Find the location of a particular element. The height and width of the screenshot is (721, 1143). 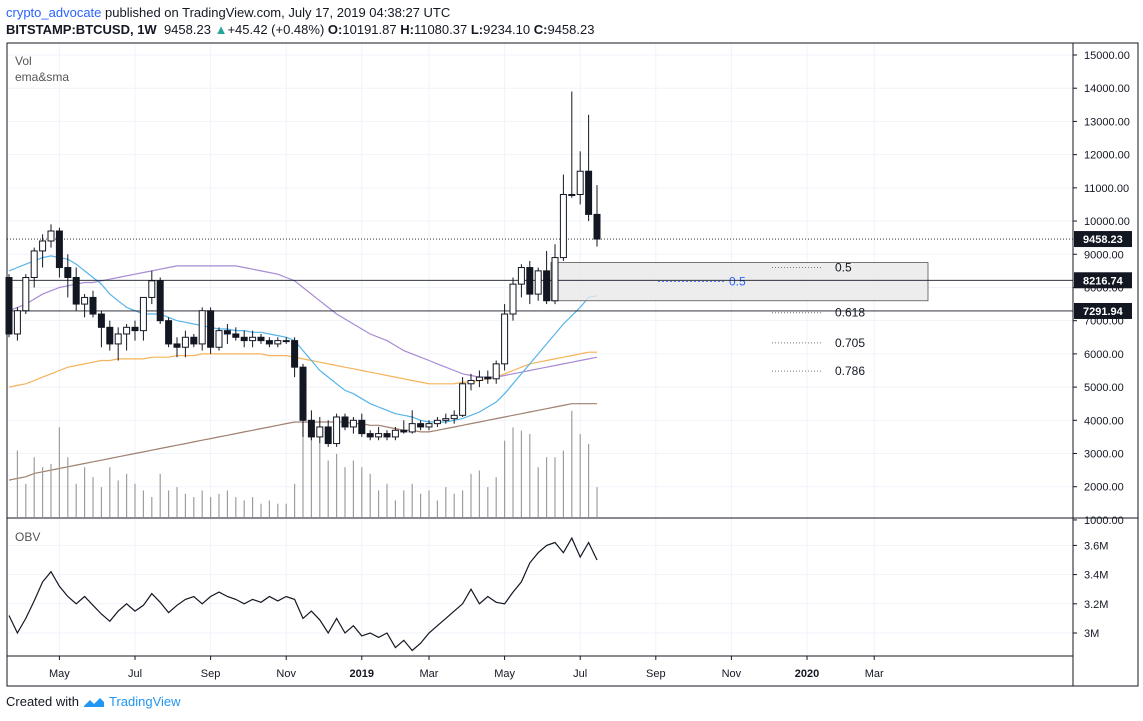

fib-box is located at coordinates (739, 282).